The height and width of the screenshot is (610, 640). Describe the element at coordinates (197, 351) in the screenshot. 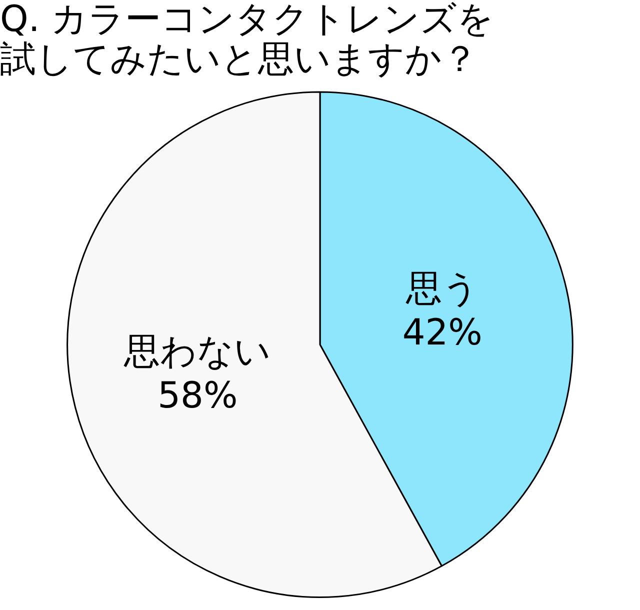

I see `slice-label: 思わない` at that location.